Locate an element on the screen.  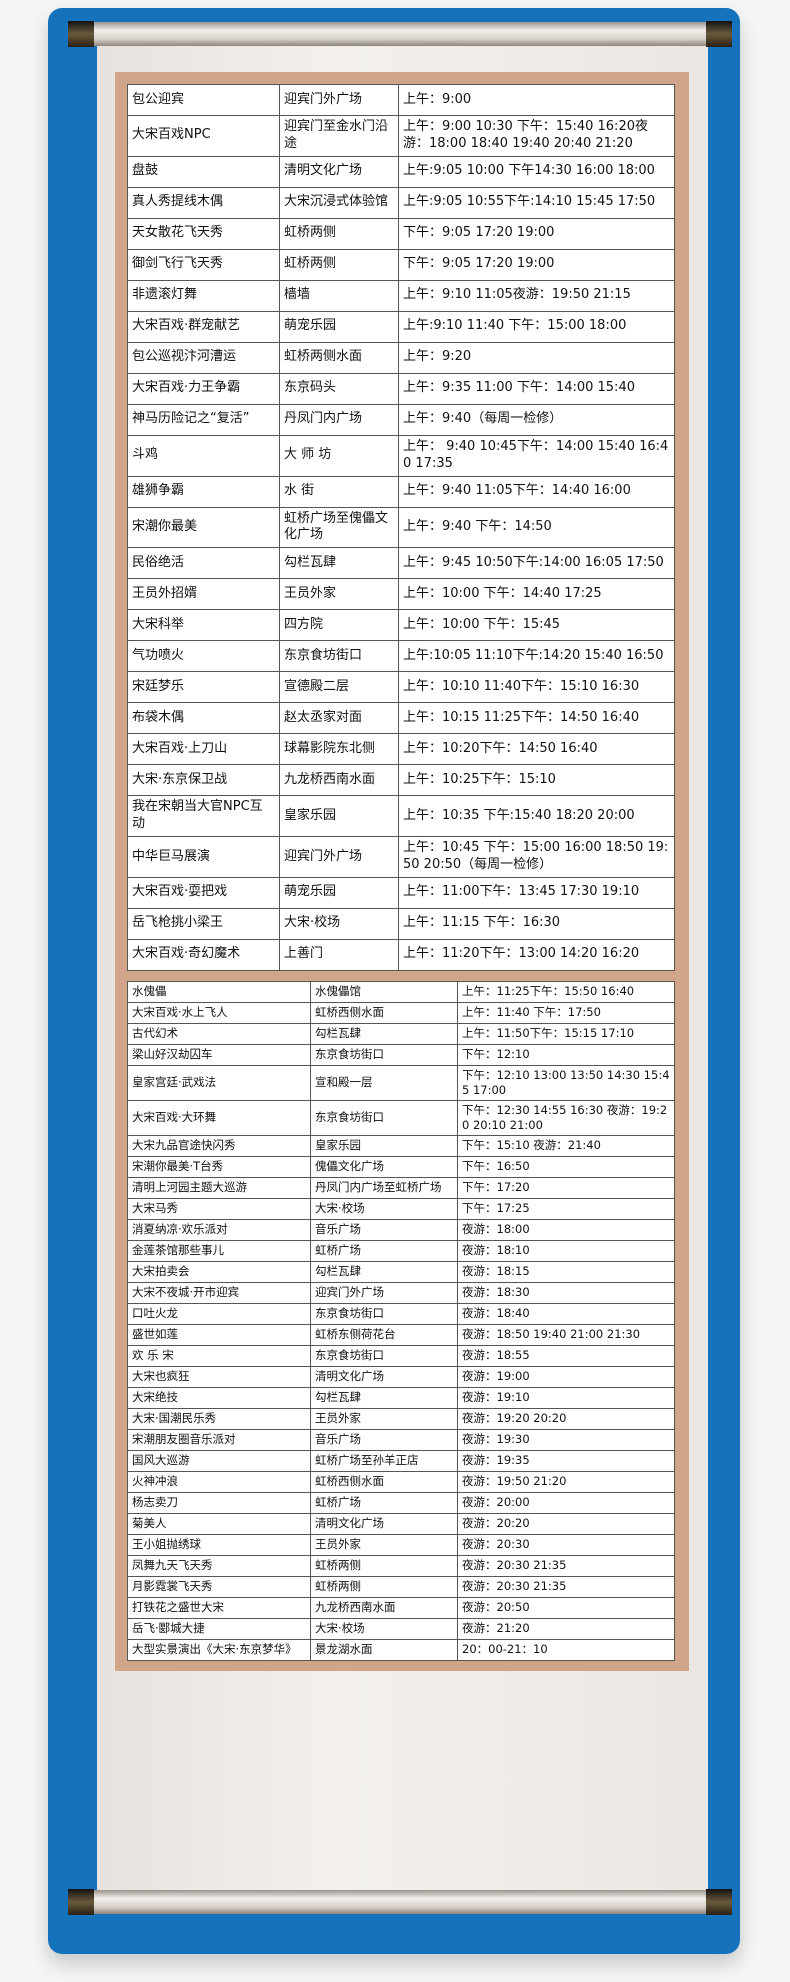
location-cell: 九龙桥西南水面 is located at coordinates (384, 1607).